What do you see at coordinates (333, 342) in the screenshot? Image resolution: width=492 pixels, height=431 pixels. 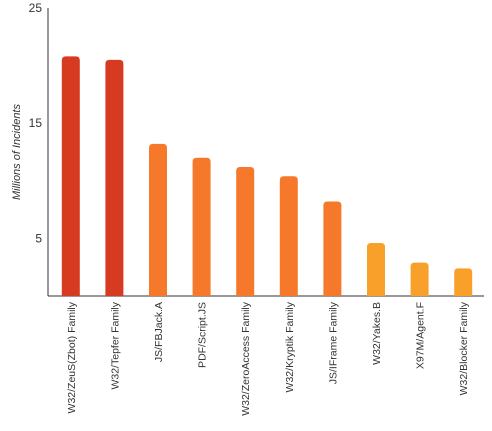 I see `x-tick-label: JS/IFrame Family` at bounding box center [333, 342].